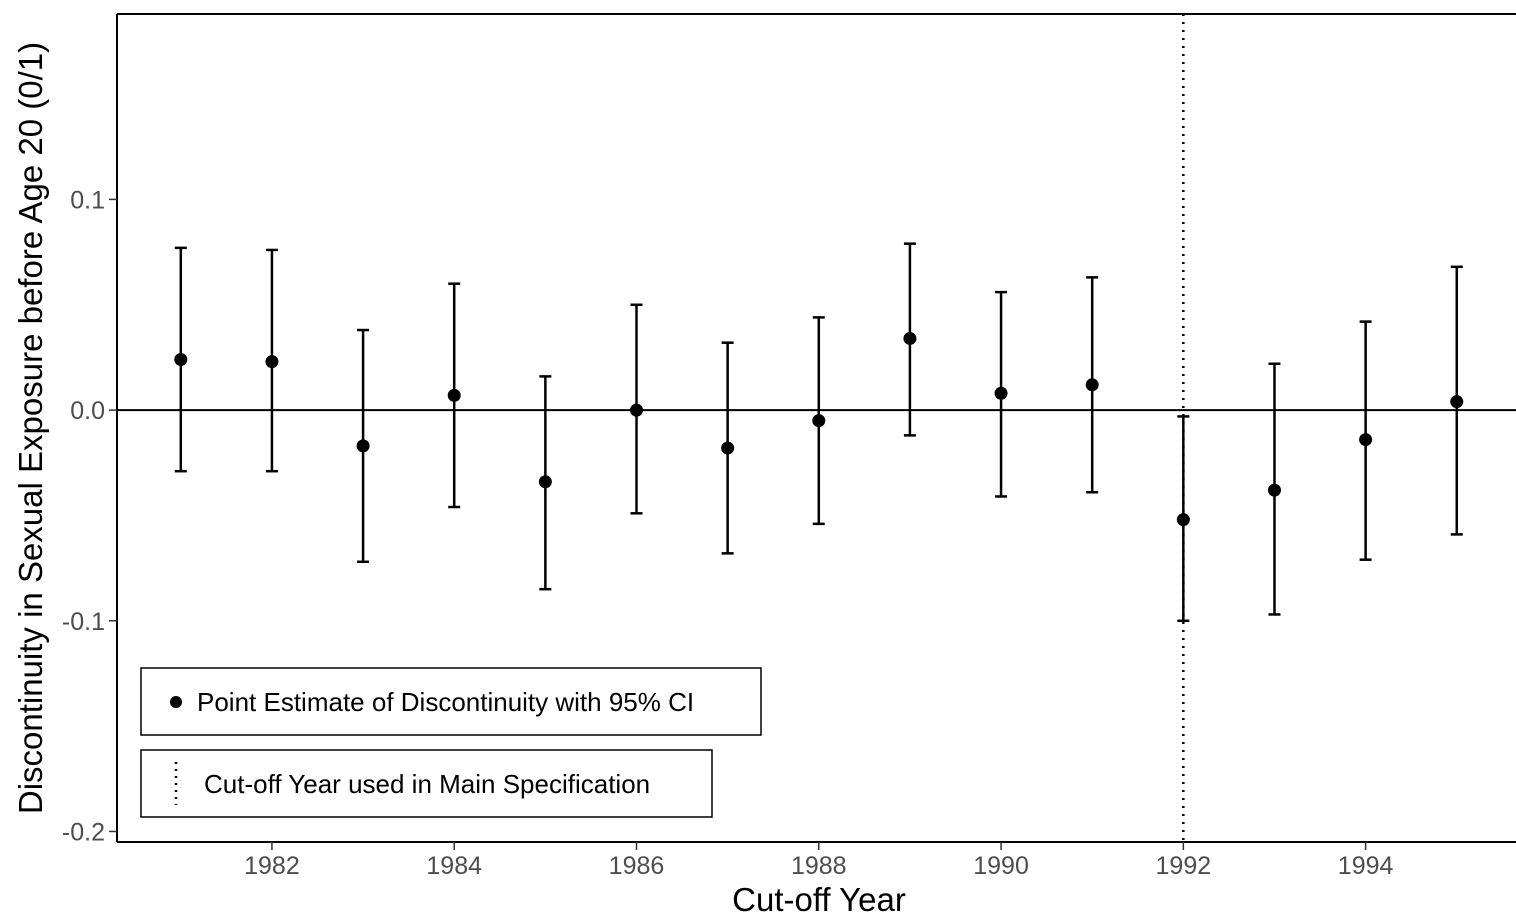  I want to click on x-tick-label: 1984, so click(454, 866).